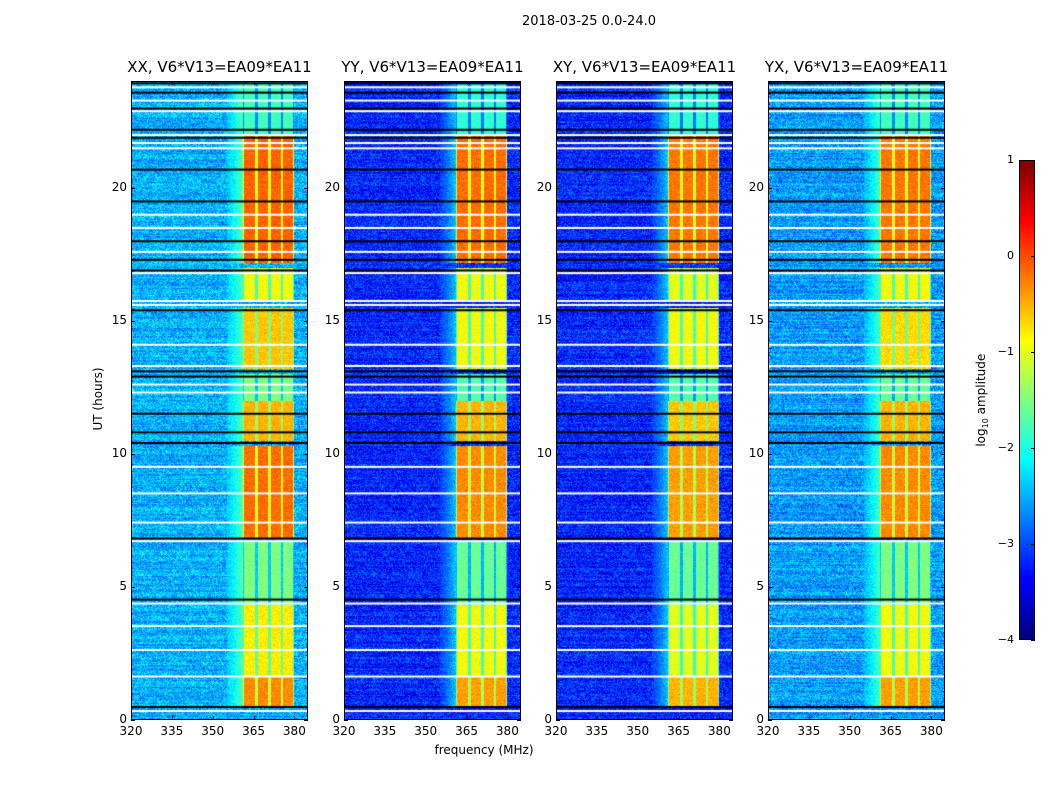 This screenshot has height=800, width=1050. Describe the element at coordinates (432, 67) in the screenshot. I see `panel-title: YY, V6*V13=EA09*EA11` at that location.